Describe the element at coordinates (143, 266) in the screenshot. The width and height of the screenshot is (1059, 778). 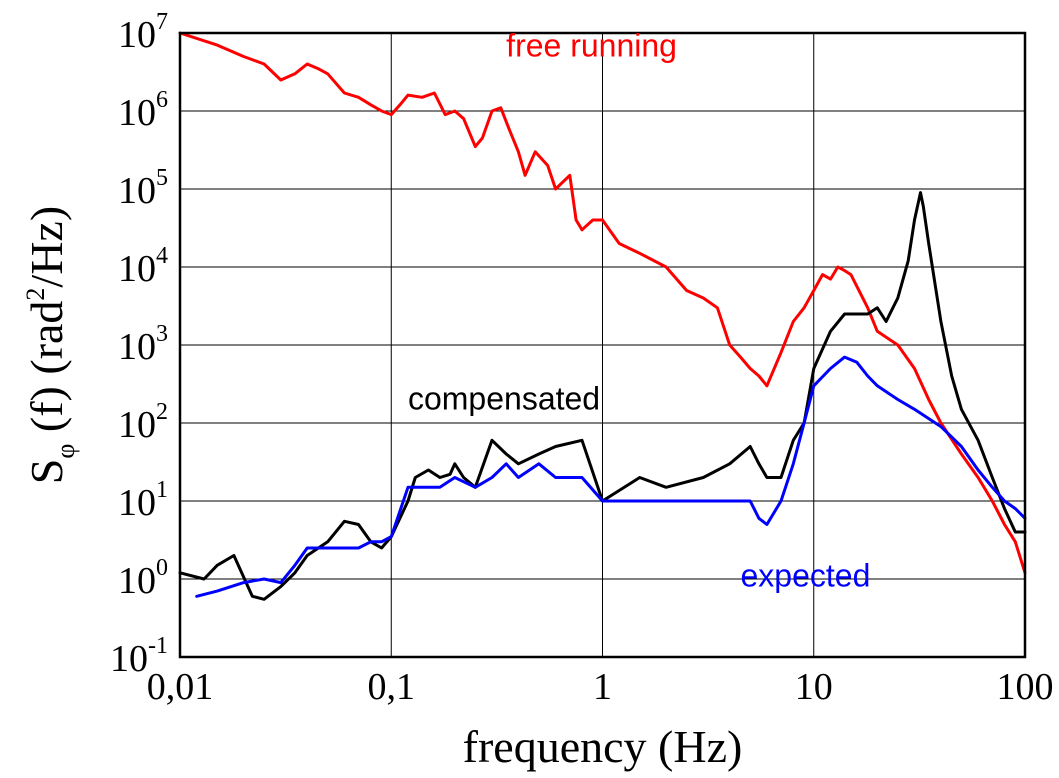
I see `y-tick-label: 10⁴` at that location.